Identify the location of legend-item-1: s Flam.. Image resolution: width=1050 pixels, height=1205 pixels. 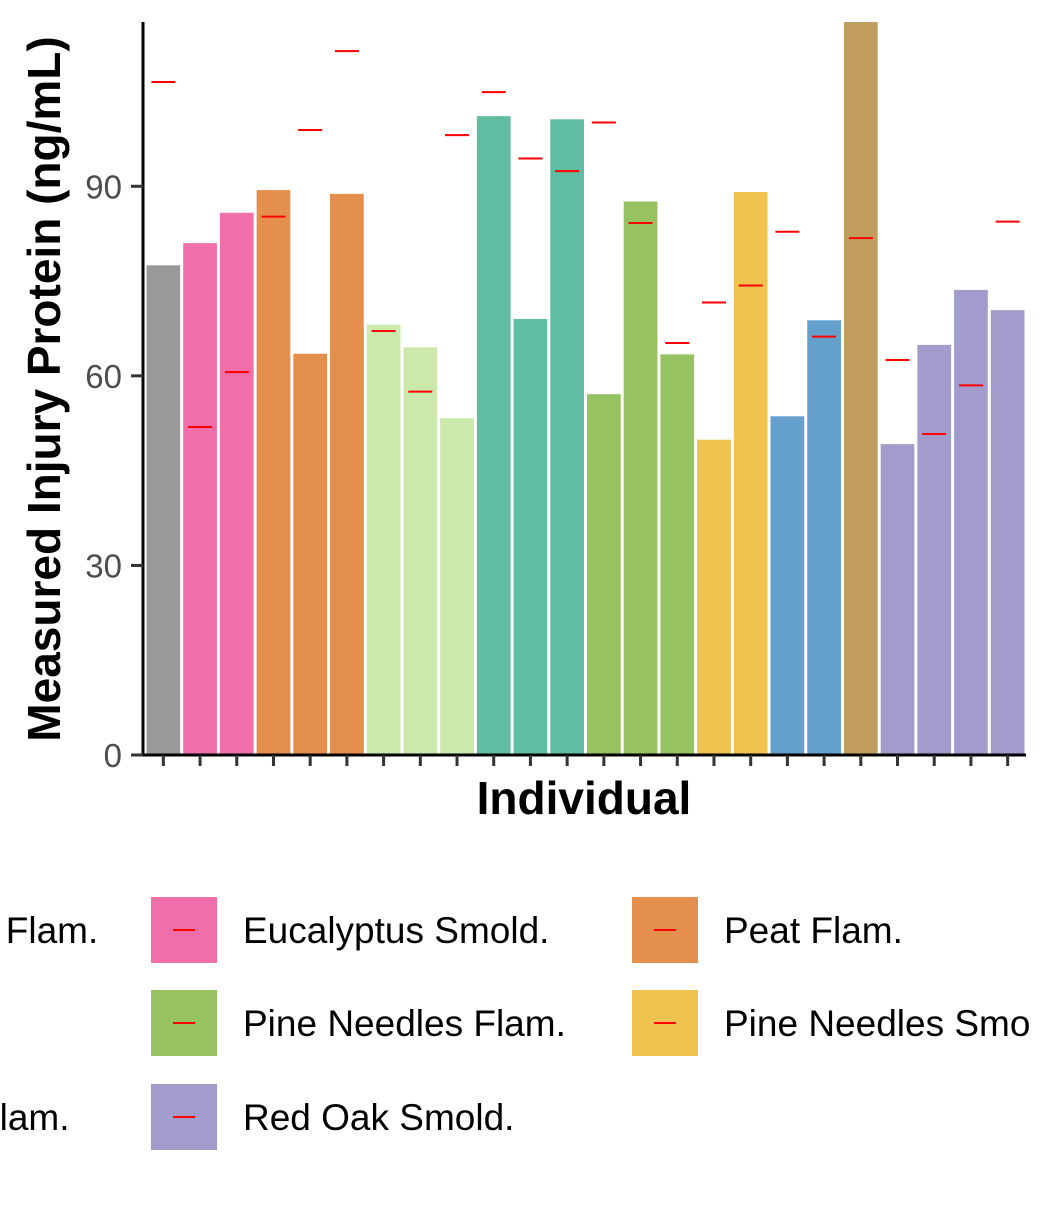
(49, 930).